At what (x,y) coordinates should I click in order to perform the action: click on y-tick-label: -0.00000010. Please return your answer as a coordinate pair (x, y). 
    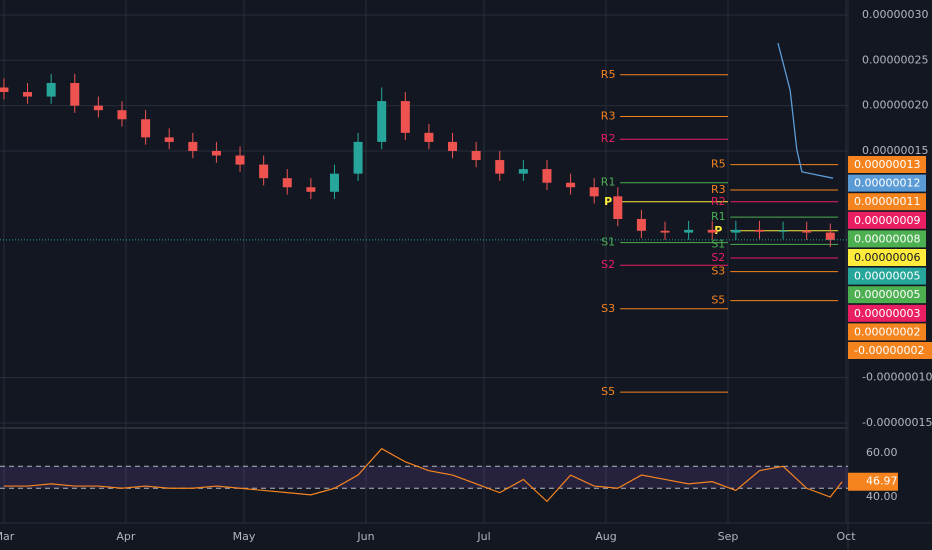
    Looking at the image, I should click on (897, 377).